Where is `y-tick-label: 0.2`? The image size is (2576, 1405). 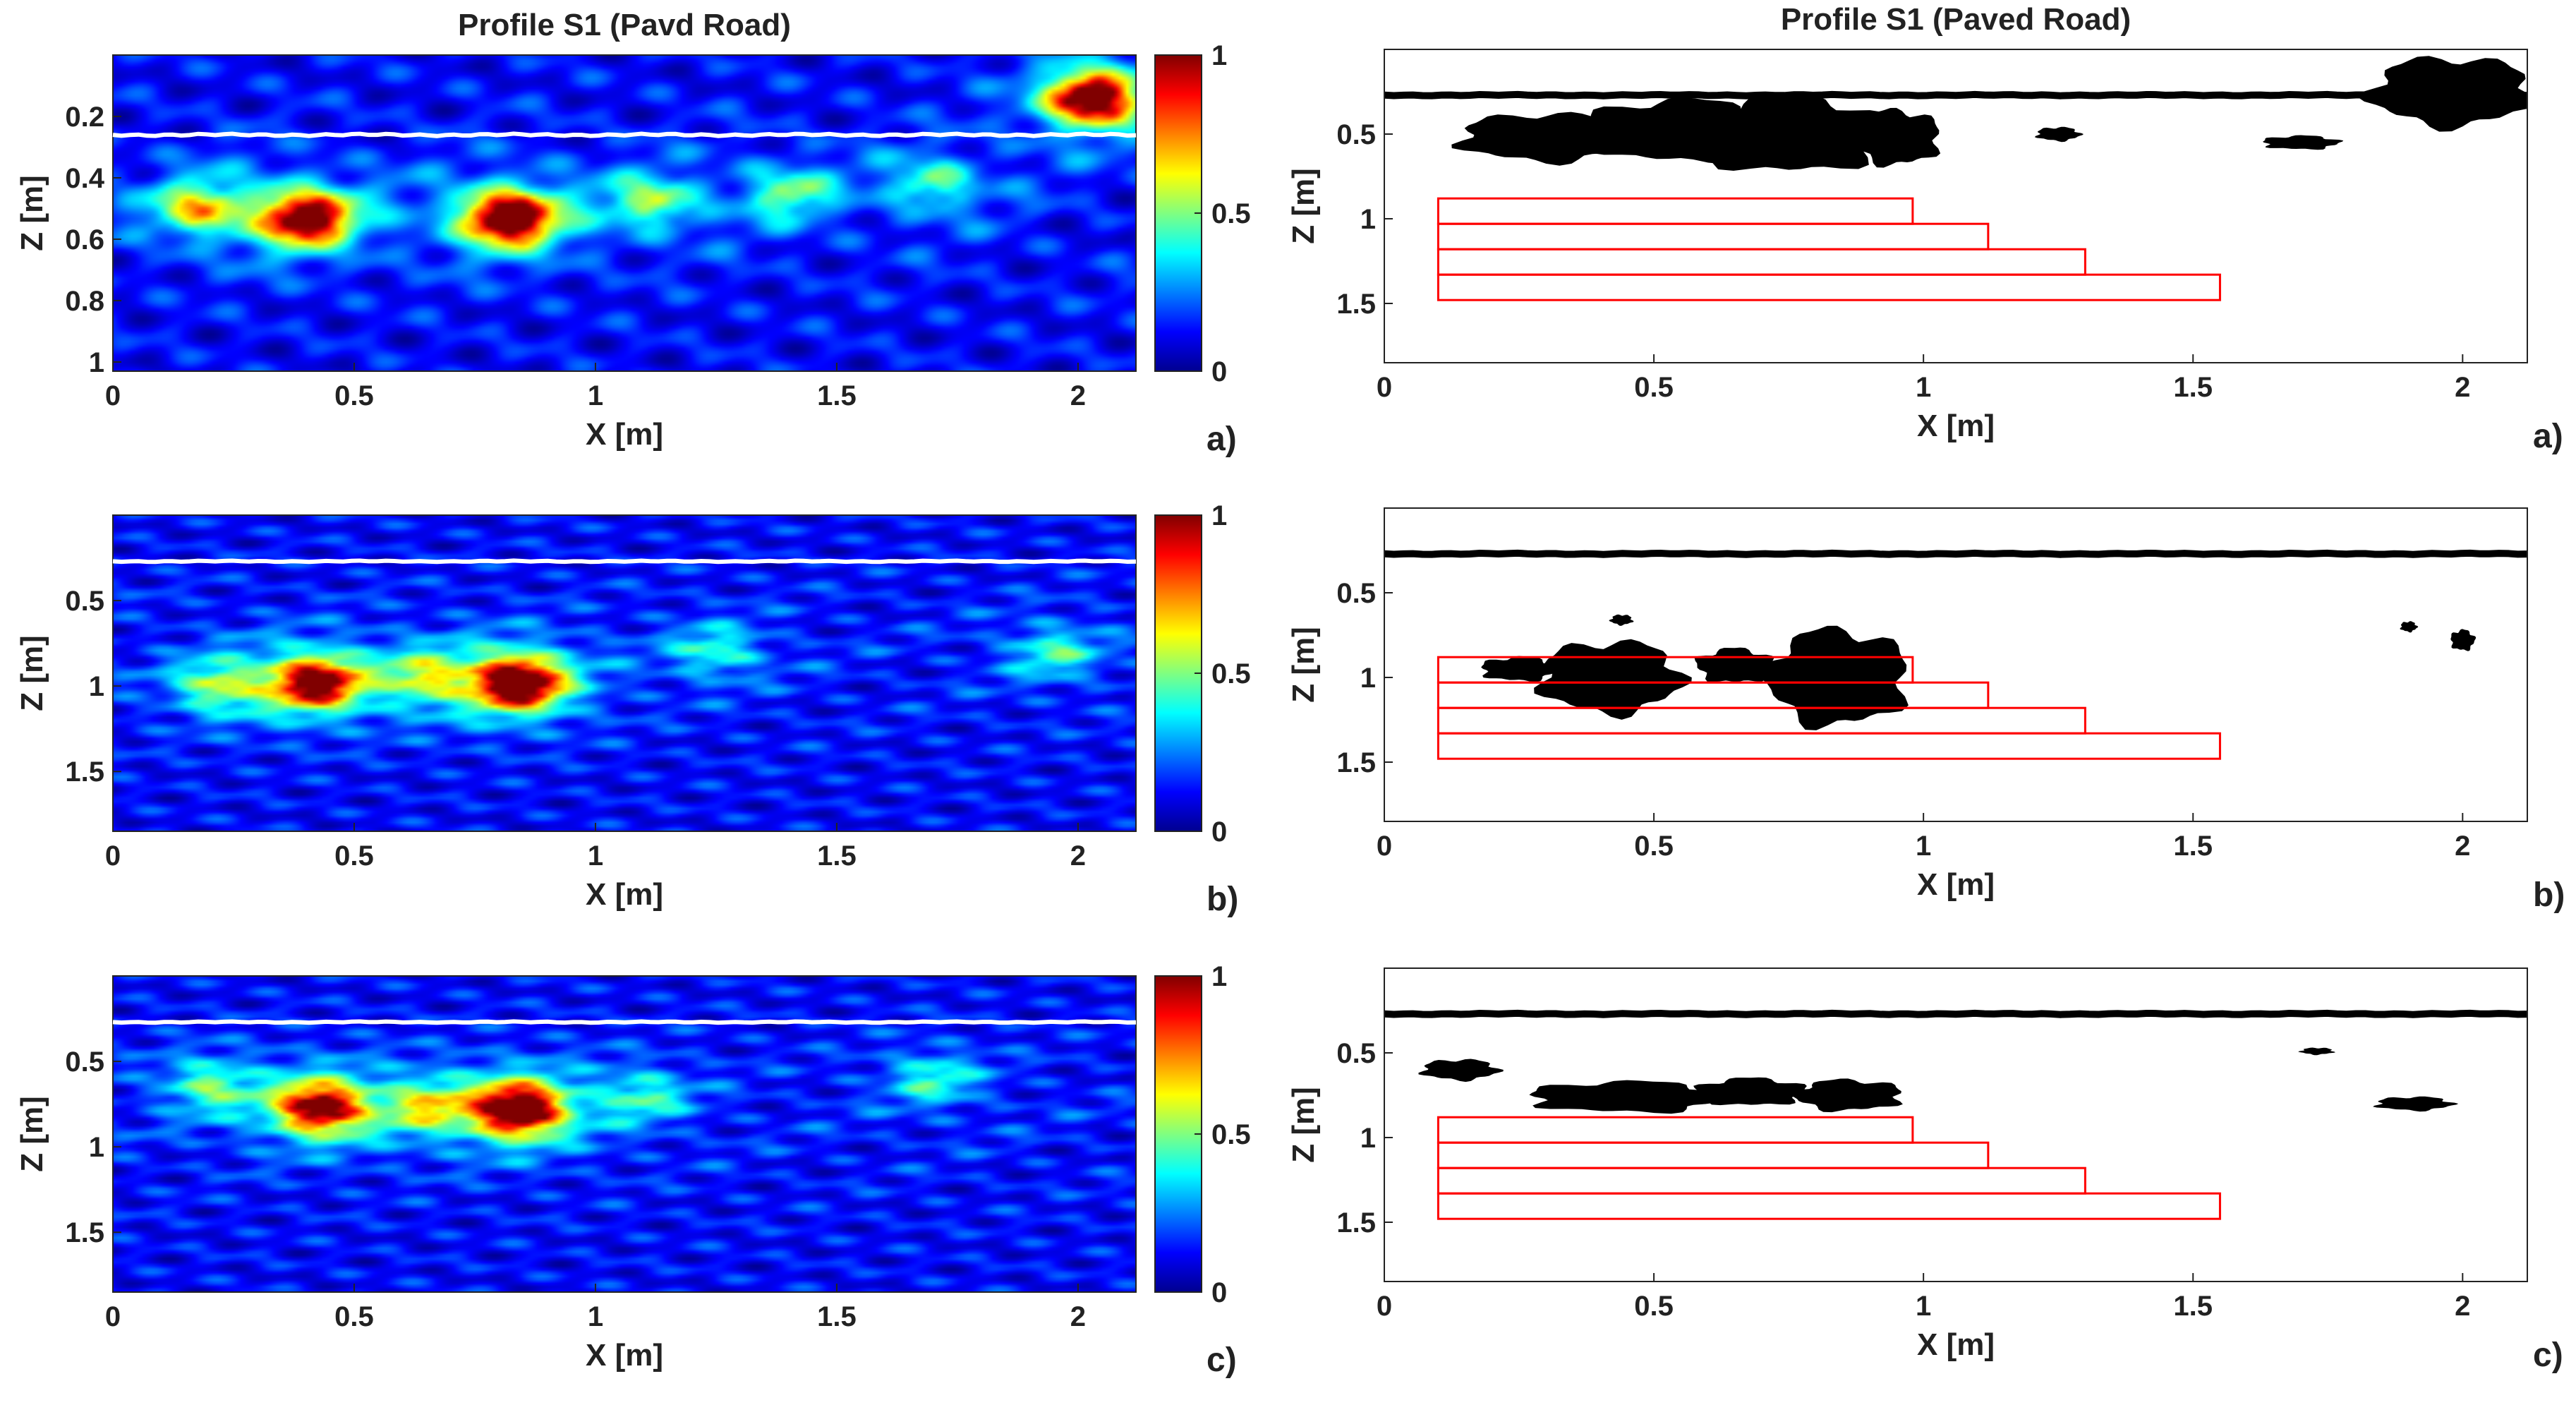
y-tick-label: 0.2 is located at coordinates (85, 117).